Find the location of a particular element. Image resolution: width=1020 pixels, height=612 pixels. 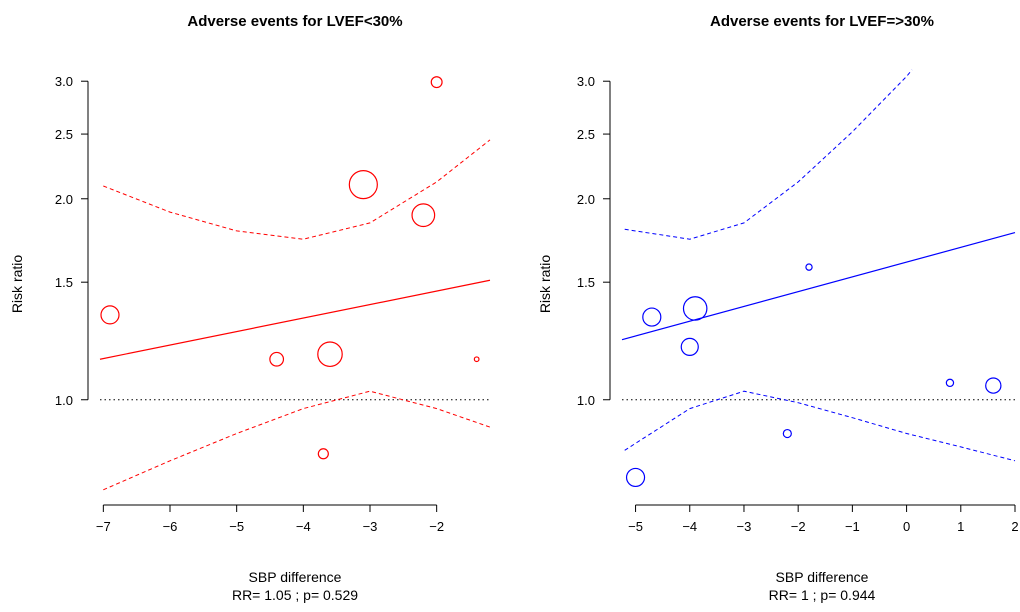

x-tick-label: −7 is located at coordinates (103, 526).